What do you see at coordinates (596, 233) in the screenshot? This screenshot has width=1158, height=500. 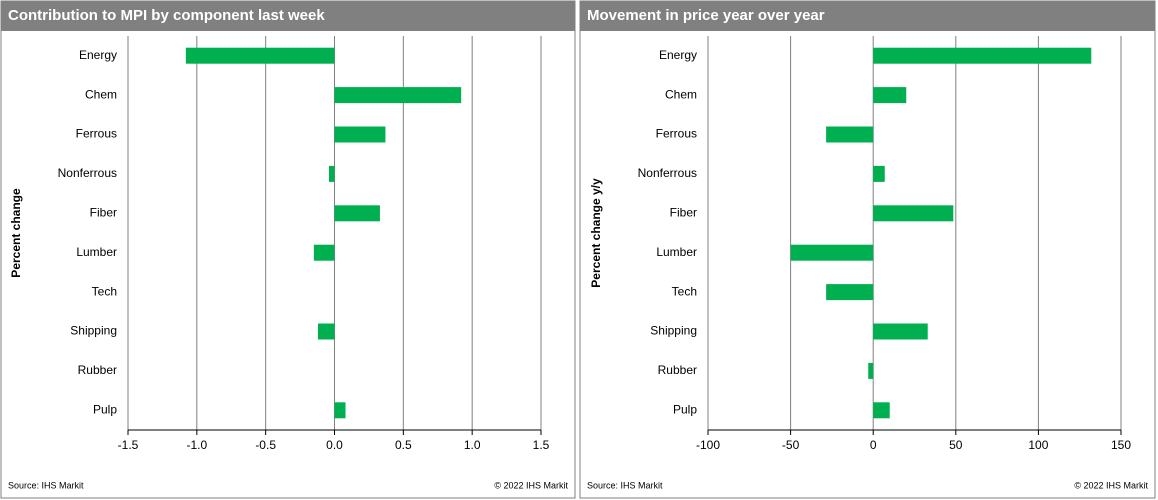 I see `y-axis-label: Percent change y/y` at bounding box center [596, 233].